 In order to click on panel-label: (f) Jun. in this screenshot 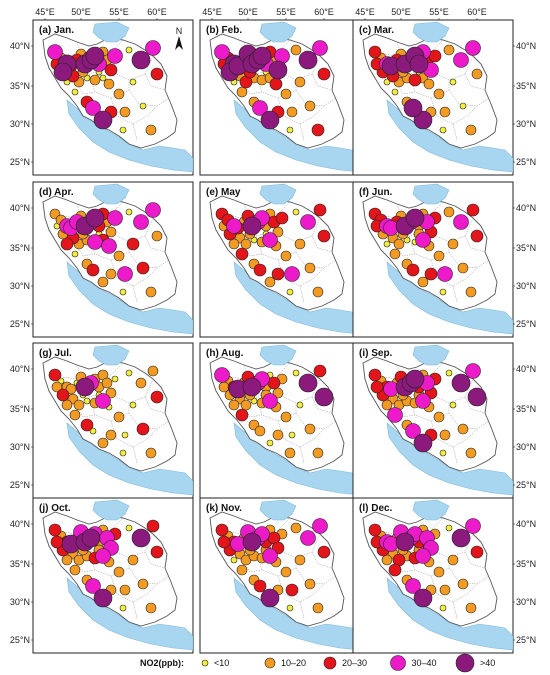, I will do `click(376, 192)`.